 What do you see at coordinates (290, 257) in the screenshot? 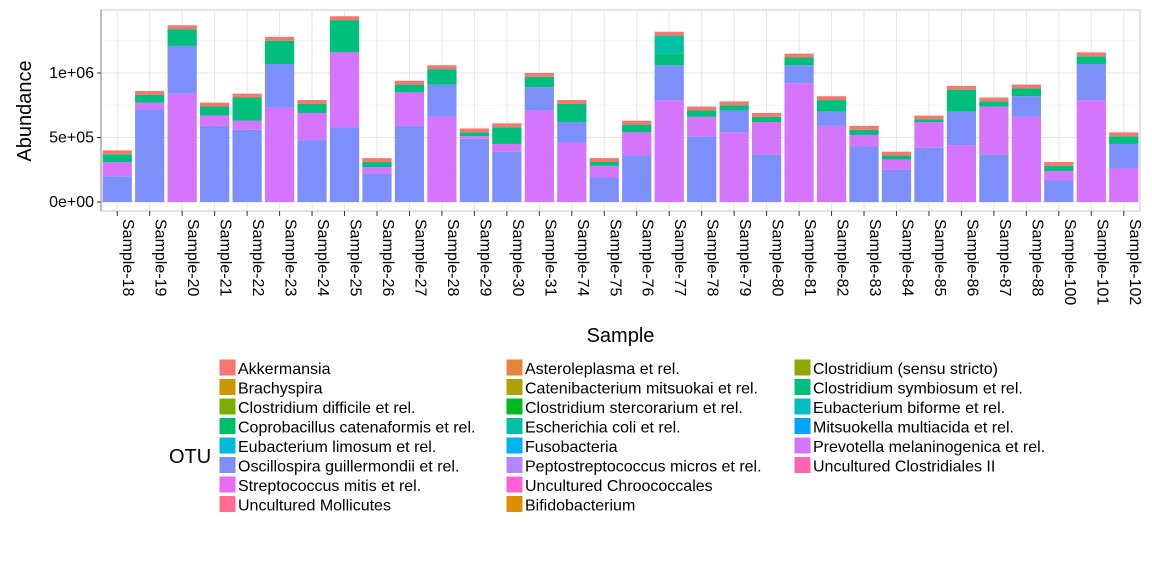
I see `x-tick-label: Sample-23` at bounding box center [290, 257].